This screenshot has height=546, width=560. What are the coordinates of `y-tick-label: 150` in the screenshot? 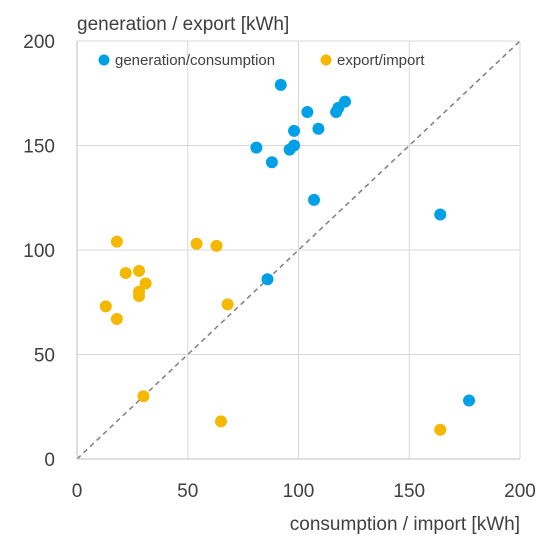 It's located at (39, 147).